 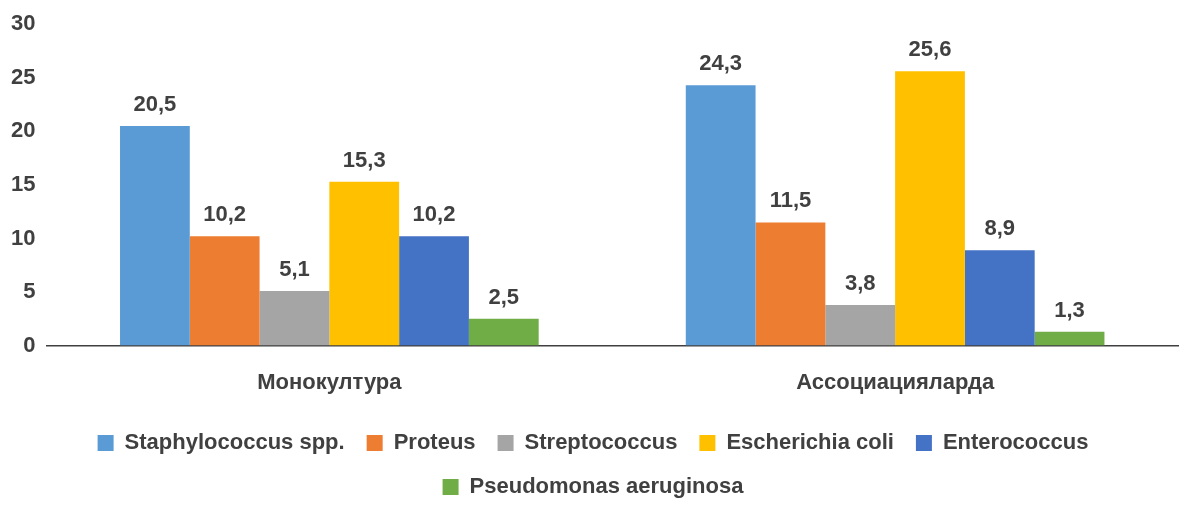 What do you see at coordinates (721, 63) in the screenshot?
I see `data-label: 24,3` at bounding box center [721, 63].